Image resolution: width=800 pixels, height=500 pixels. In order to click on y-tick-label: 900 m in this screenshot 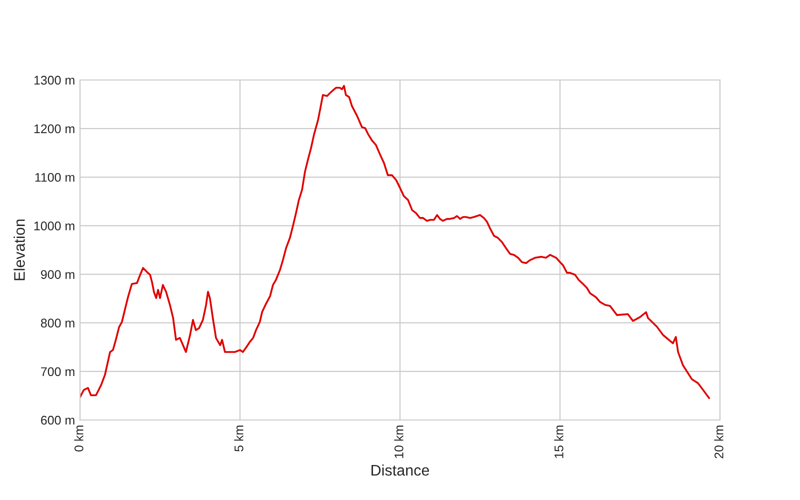, I will do `click(57, 274)`.